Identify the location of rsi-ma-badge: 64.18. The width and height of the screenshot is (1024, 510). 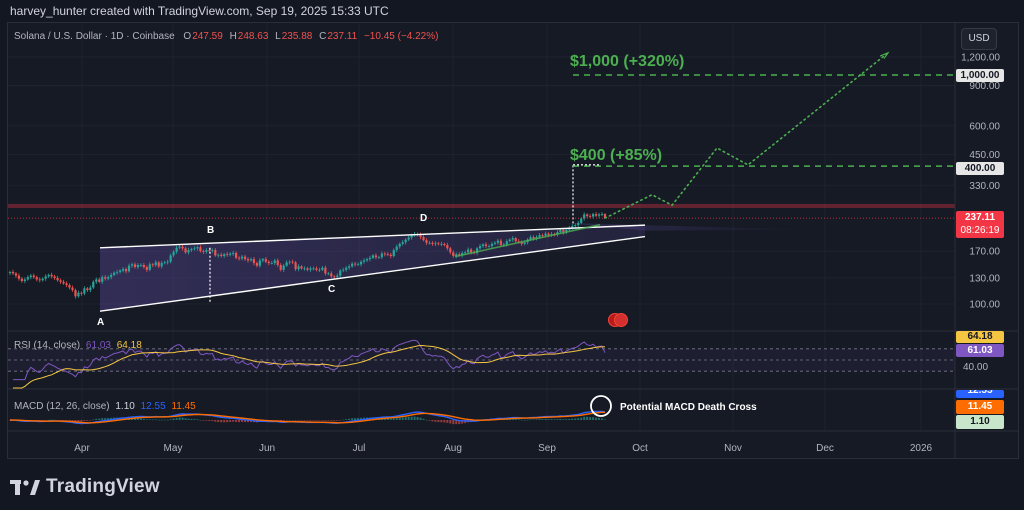
(980, 337).